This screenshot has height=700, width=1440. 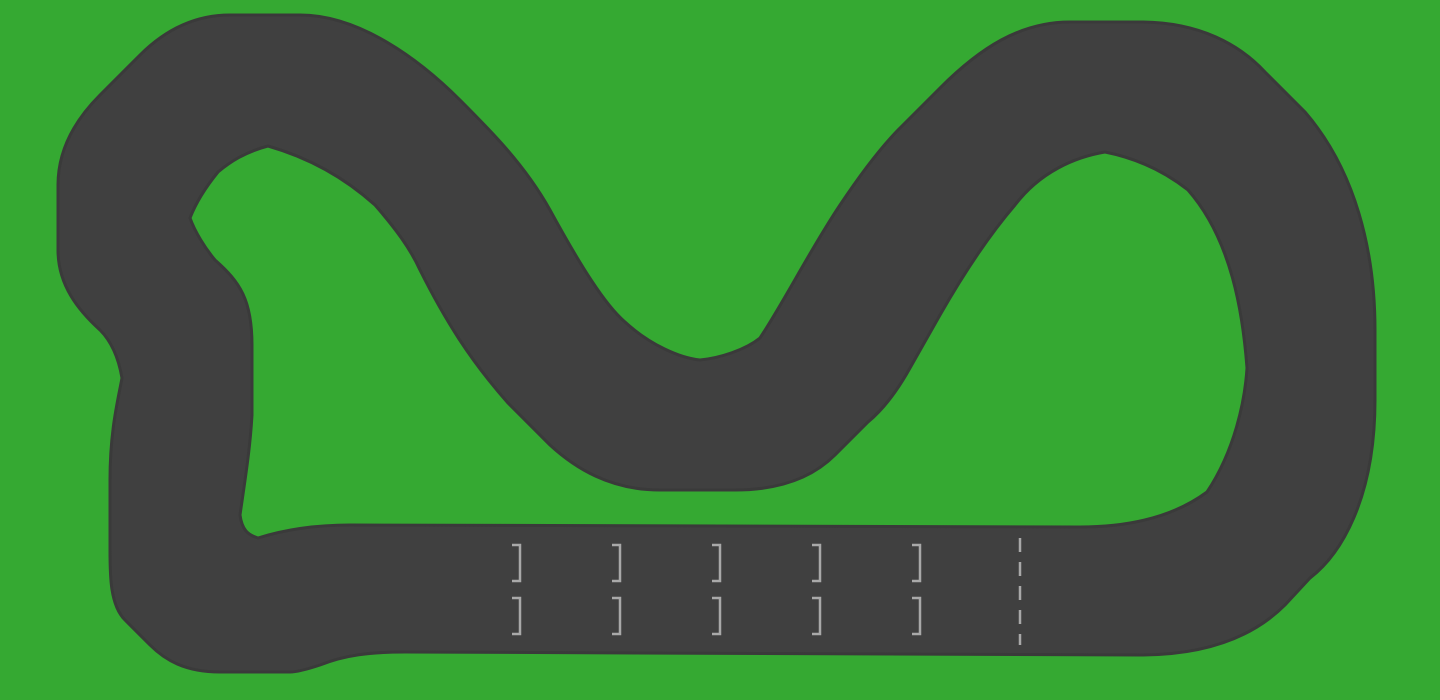 I want to click on starting-grid-top-row, so click(x=717, y=563).